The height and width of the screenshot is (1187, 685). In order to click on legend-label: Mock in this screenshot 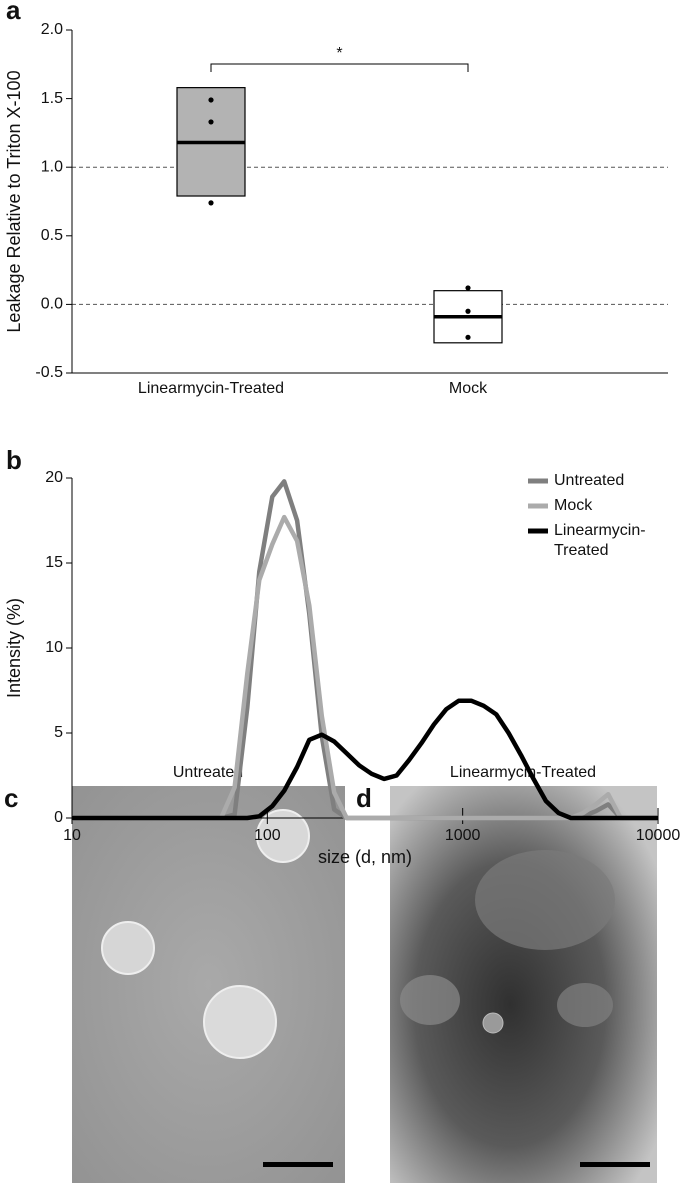, I will do `click(573, 505)`.